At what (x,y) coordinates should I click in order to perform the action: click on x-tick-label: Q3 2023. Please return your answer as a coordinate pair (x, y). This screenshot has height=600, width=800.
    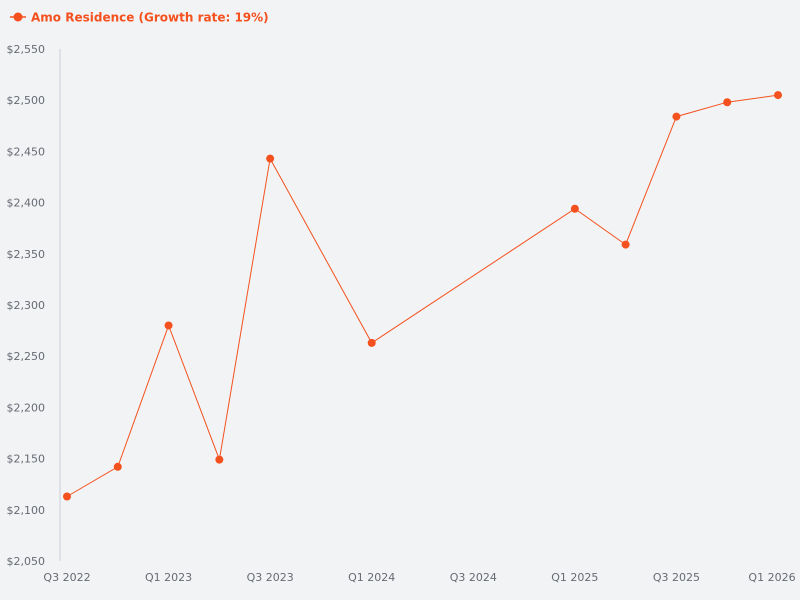
    Looking at the image, I should click on (270, 577).